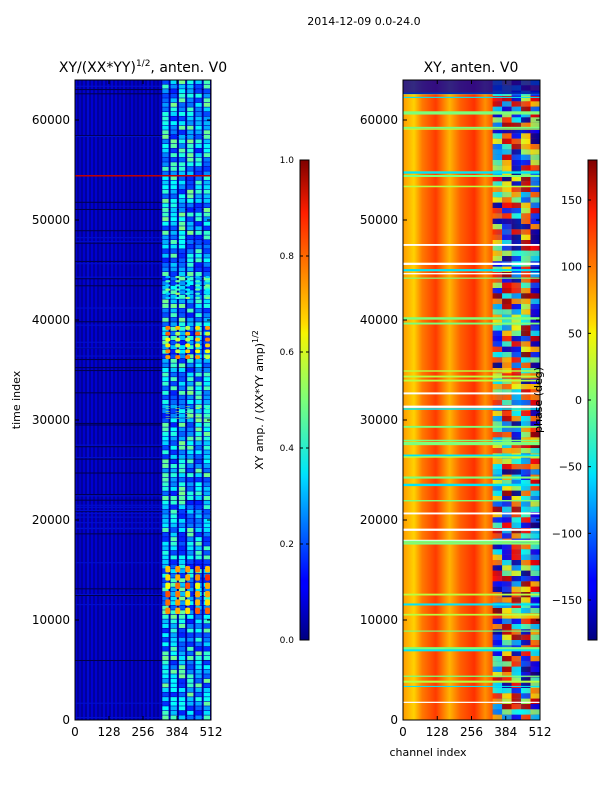 This screenshot has height=800, width=600. I want to click on colorbar-tick-label: 0.8, so click(287, 257).